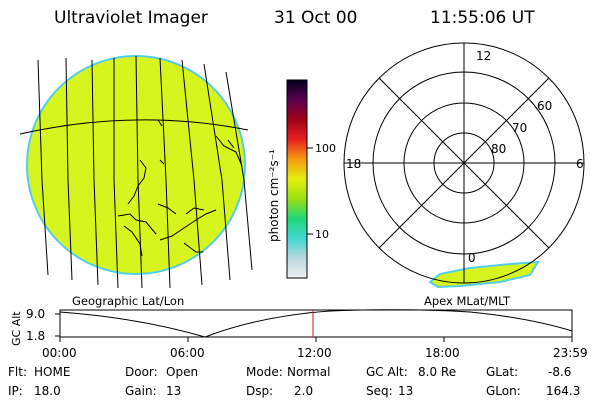  What do you see at coordinates (35, 336) in the screenshot?
I see `y-tick-label: 1.8` at bounding box center [35, 336].